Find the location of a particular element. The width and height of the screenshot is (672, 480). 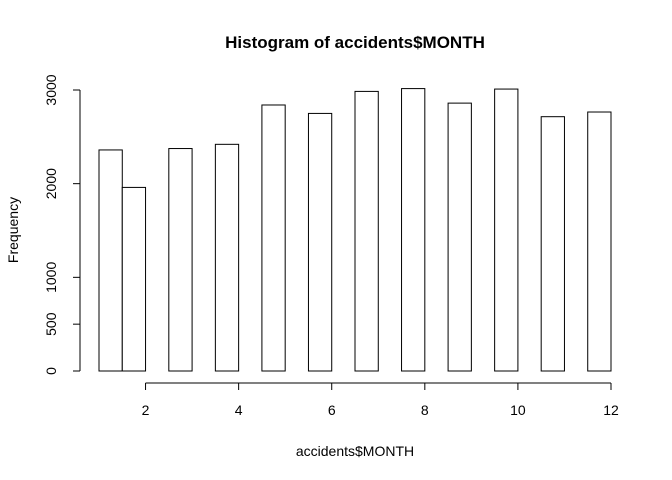

x-axis: 2 4 6 8 10 12 is located at coordinates (380, 400).